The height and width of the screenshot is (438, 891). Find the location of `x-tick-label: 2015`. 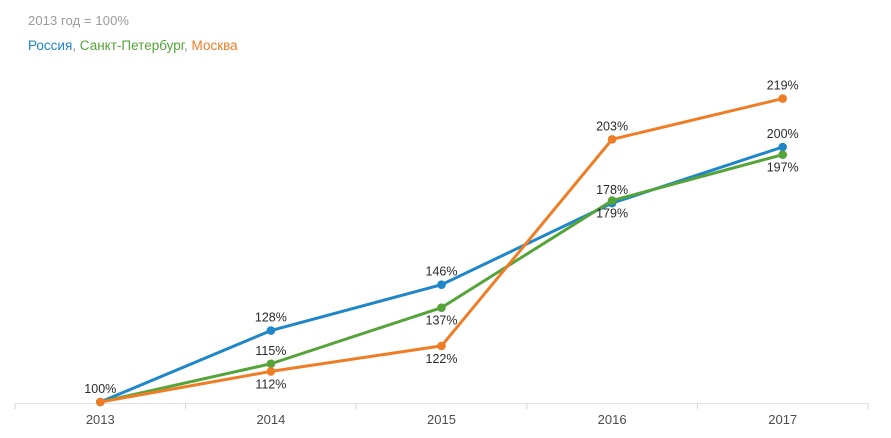

x-tick-label: 2015 is located at coordinates (441, 419).